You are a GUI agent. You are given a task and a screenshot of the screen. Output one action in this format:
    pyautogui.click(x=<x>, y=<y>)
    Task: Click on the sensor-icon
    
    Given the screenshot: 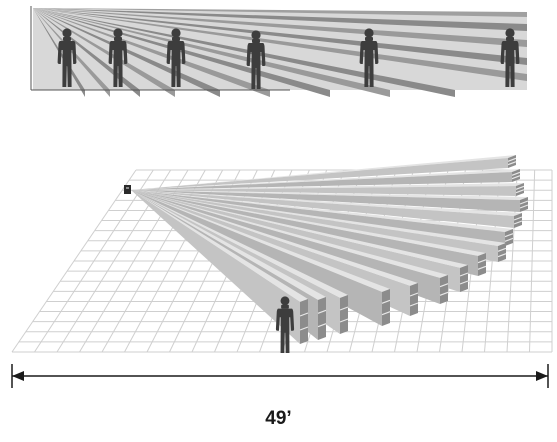 What is the action you would take?
    pyautogui.click(x=127, y=189)
    